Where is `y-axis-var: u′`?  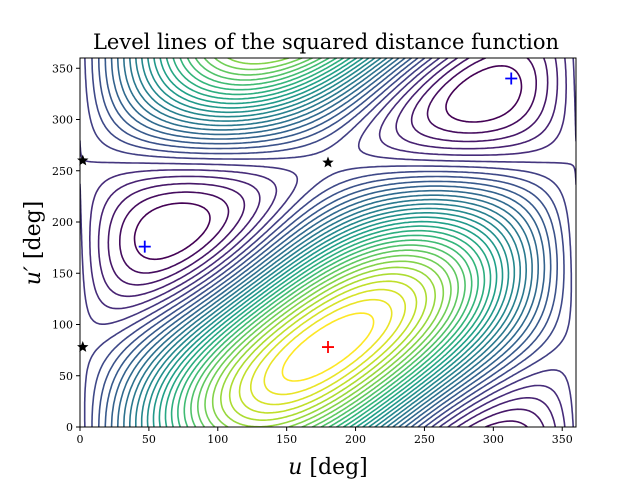
y-axis-var: u′ is located at coordinates (33, 275).